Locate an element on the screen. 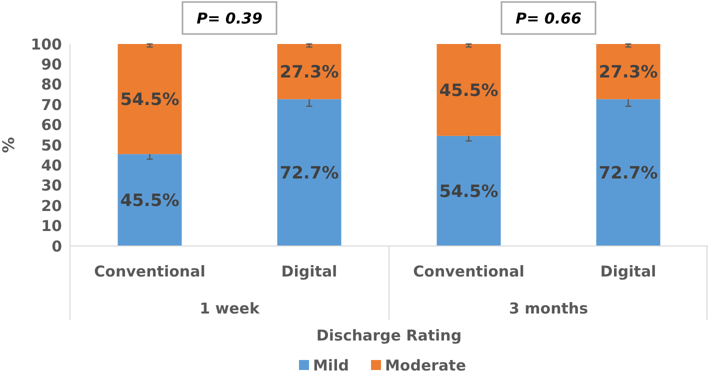 This screenshot has width=708, height=376. text: 1 week is located at coordinates (230, 308).